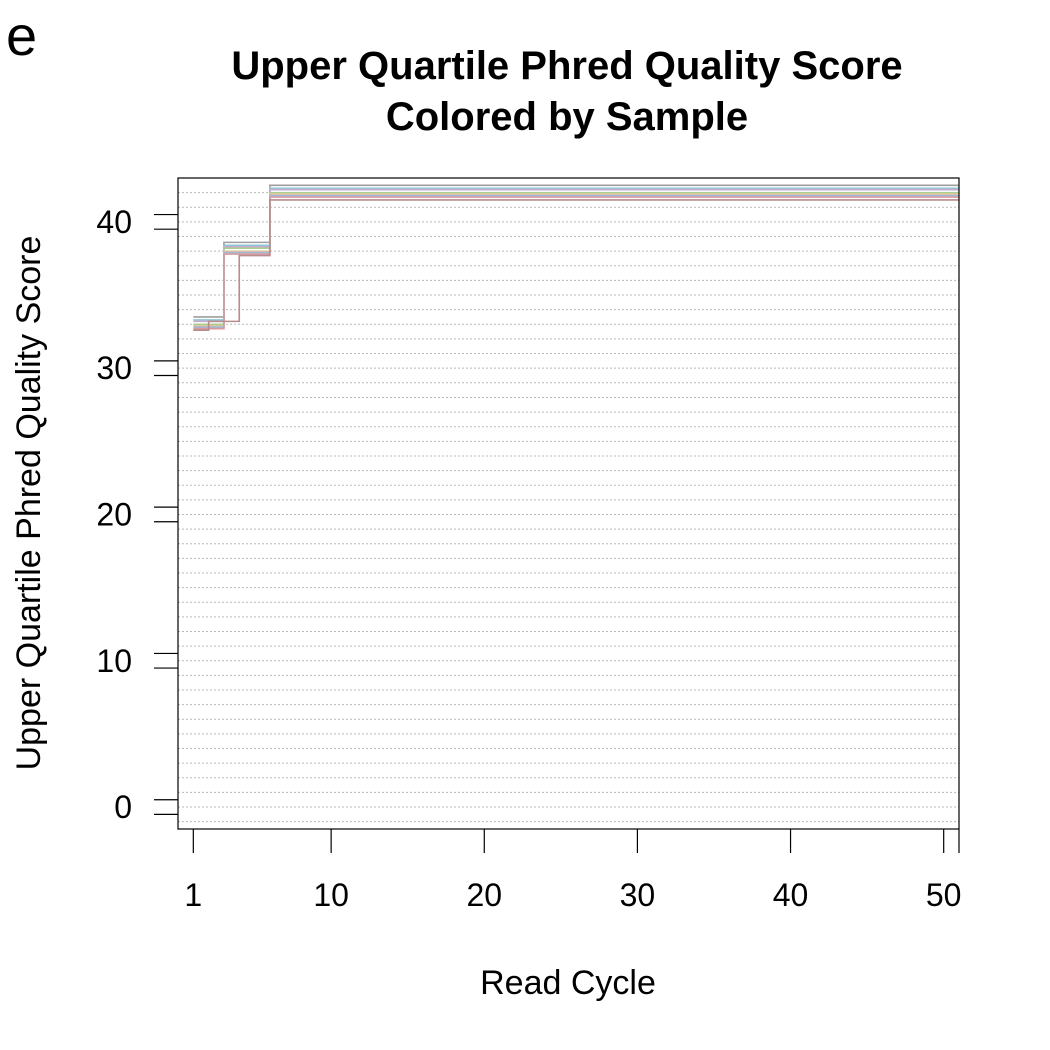 The width and height of the screenshot is (1050, 1050). What do you see at coordinates (791, 895) in the screenshot?
I see `x-tick-label: 40` at bounding box center [791, 895].